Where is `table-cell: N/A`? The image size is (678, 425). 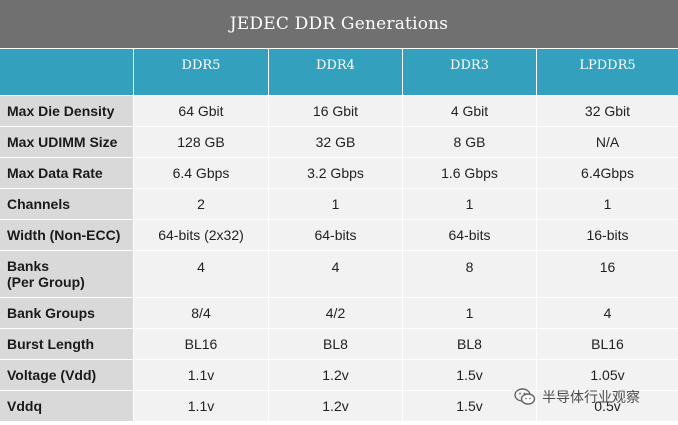
table-cell: N/A is located at coordinates (607, 142).